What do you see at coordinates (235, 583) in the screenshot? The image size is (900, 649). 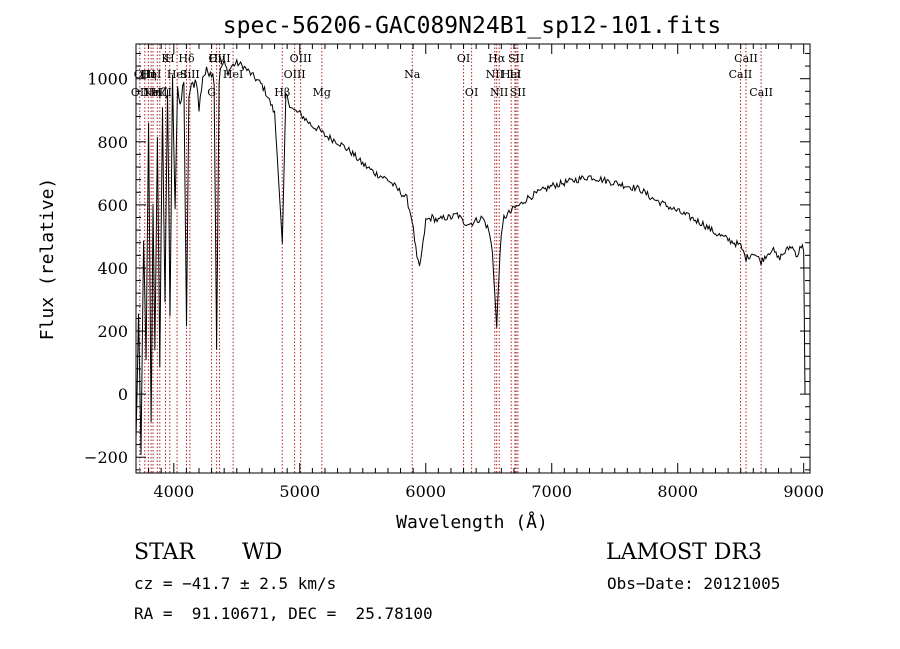 I see `velocity-readout: cz = −41.7 ± 2.5 km/s` at bounding box center [235, 583].